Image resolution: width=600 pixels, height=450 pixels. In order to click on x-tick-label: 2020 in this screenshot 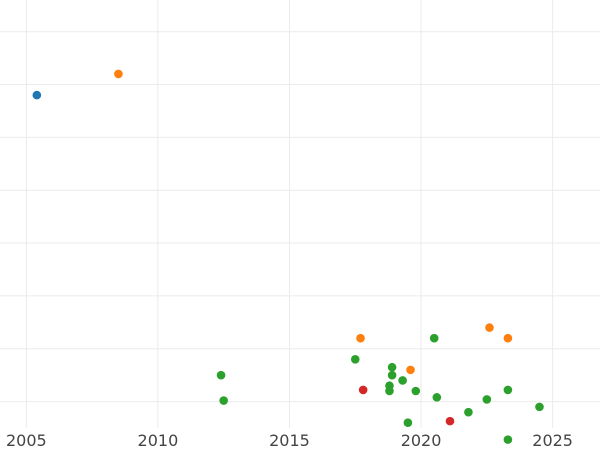, I will do `click(421, 440)`.